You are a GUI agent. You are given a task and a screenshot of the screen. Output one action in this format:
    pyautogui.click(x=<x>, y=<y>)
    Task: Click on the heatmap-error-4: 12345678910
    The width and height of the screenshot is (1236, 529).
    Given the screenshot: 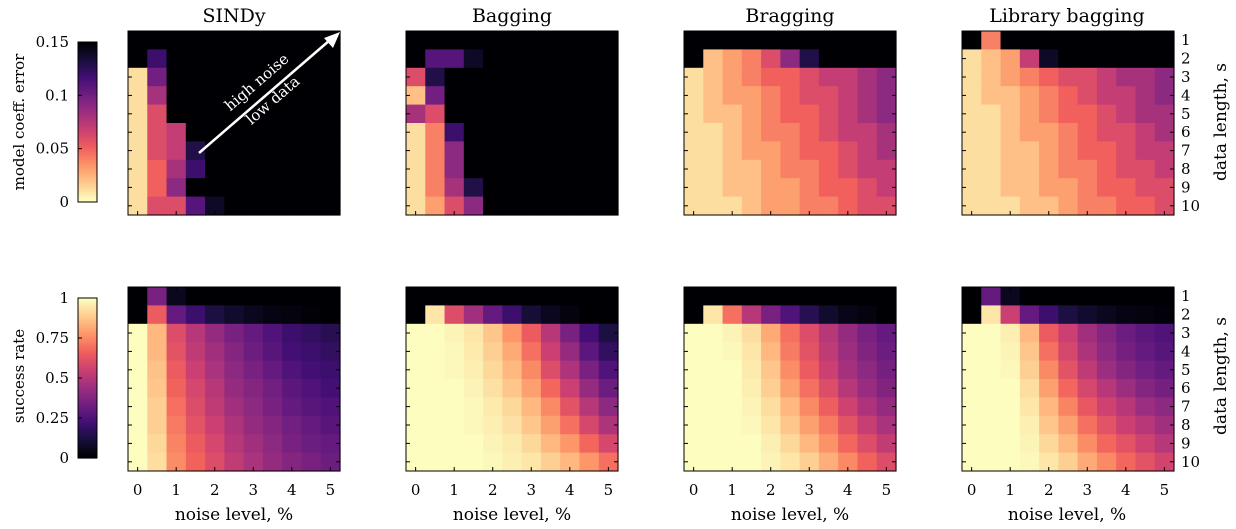 What is the action you would take?
    pyautogui.click(x=1081, y=123)
    